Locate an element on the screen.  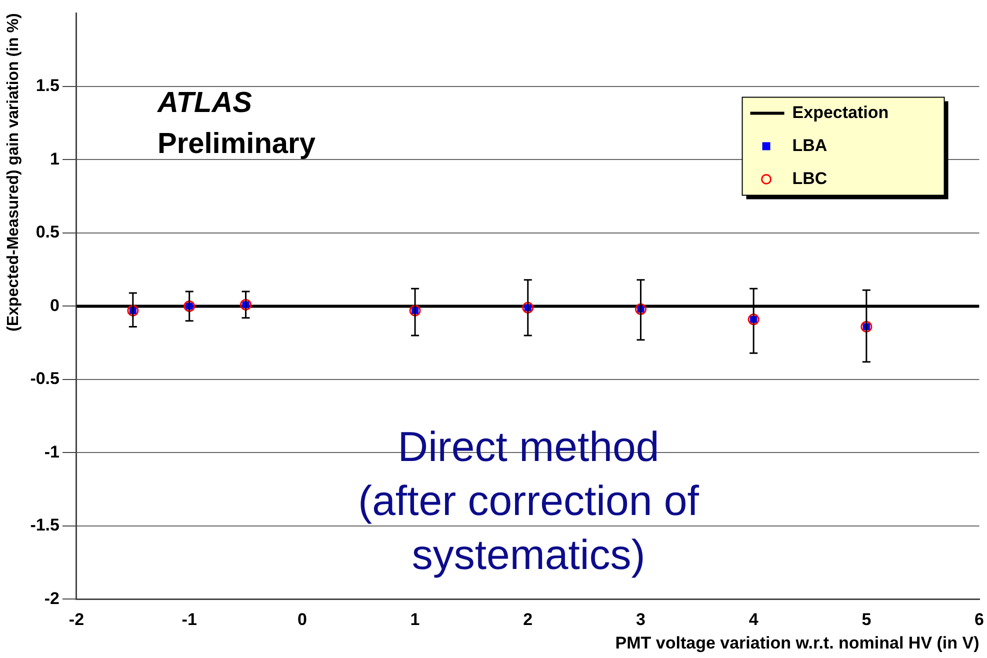
x-tick-label: -2 is located at coordinates (76, 620).